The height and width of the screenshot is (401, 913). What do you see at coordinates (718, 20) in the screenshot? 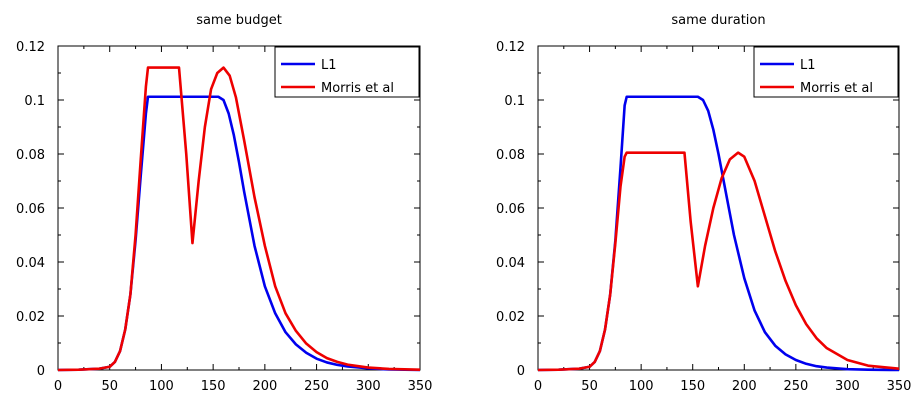
I see `chart-title: same duration` at bounding box center [718, 20].